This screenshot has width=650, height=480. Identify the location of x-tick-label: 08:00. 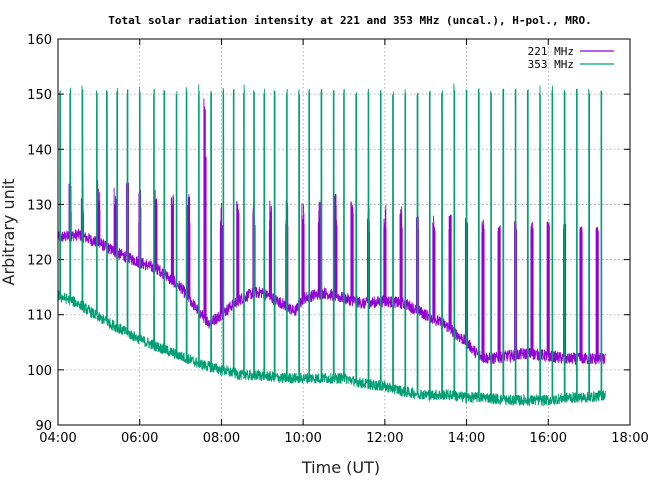
(221, 438).